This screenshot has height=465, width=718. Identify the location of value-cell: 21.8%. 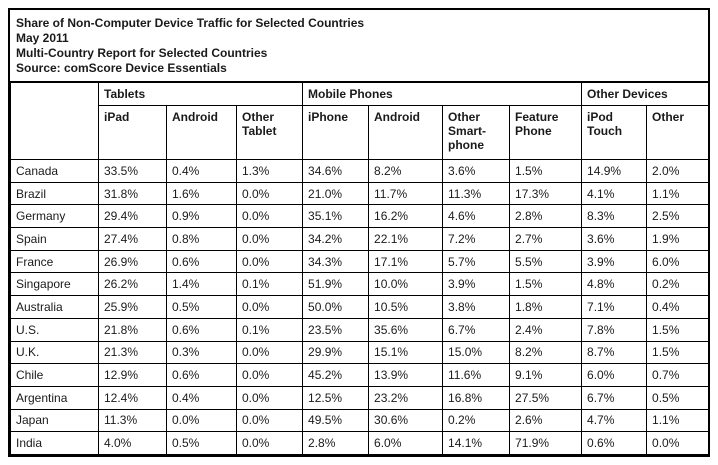
(132, 329).